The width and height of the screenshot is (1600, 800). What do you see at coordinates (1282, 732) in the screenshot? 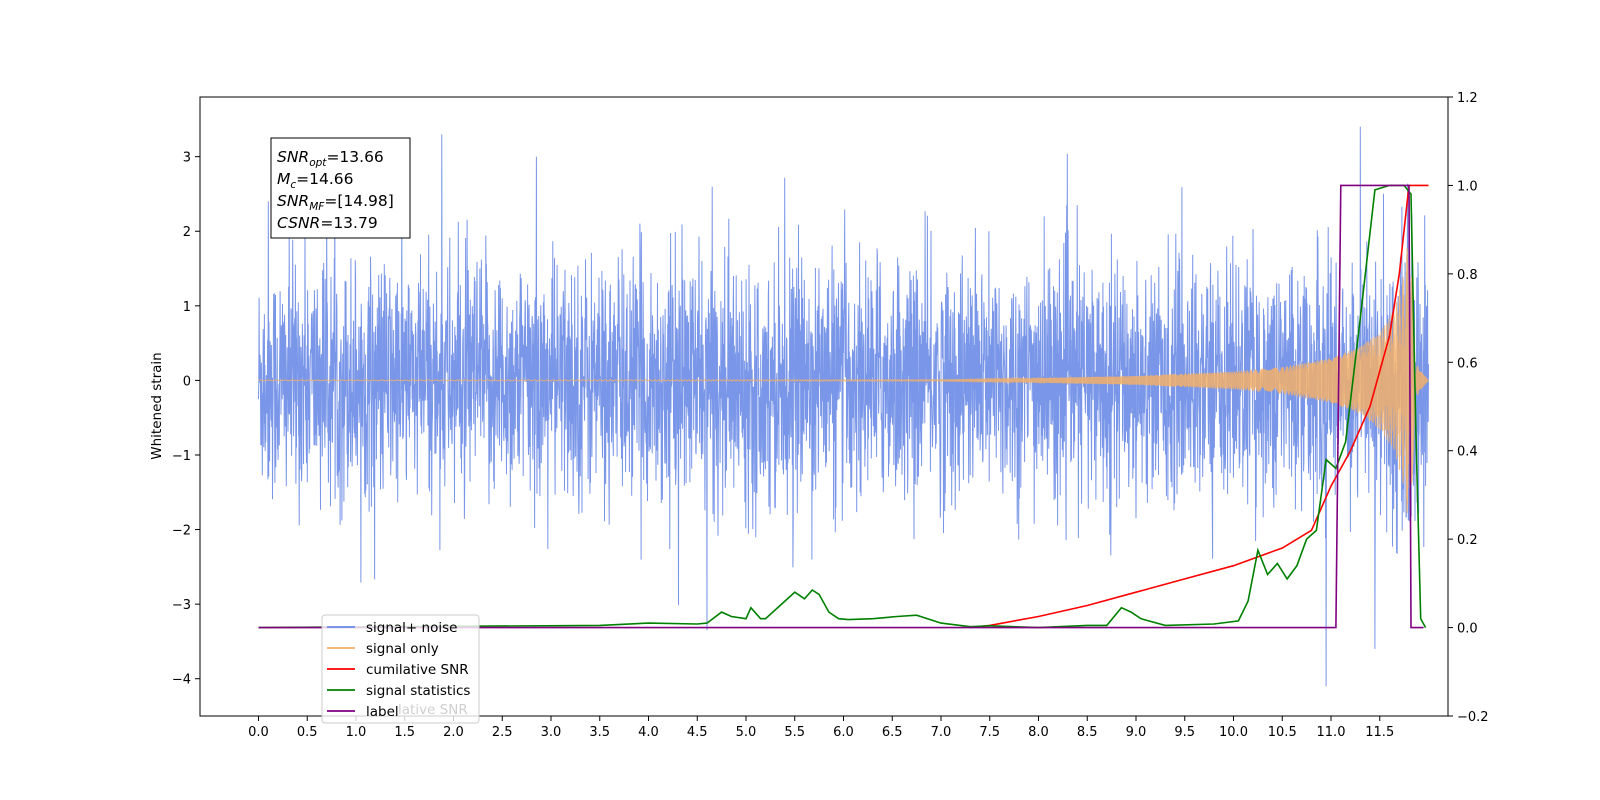
I see `x-tick-label: 10.5` at bounding box center [1282, 732].